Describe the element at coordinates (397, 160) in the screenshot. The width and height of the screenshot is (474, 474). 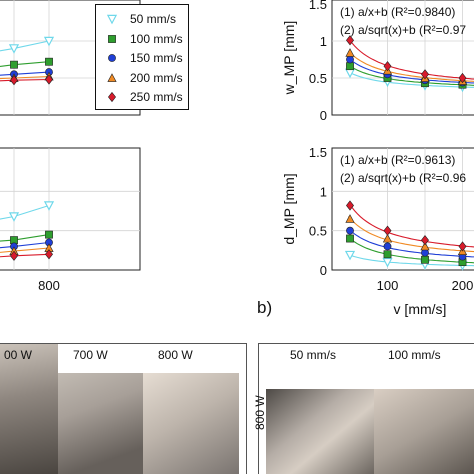
I see `fit-annotation: (1) a/x+b (R²=0.9613)` at that location.